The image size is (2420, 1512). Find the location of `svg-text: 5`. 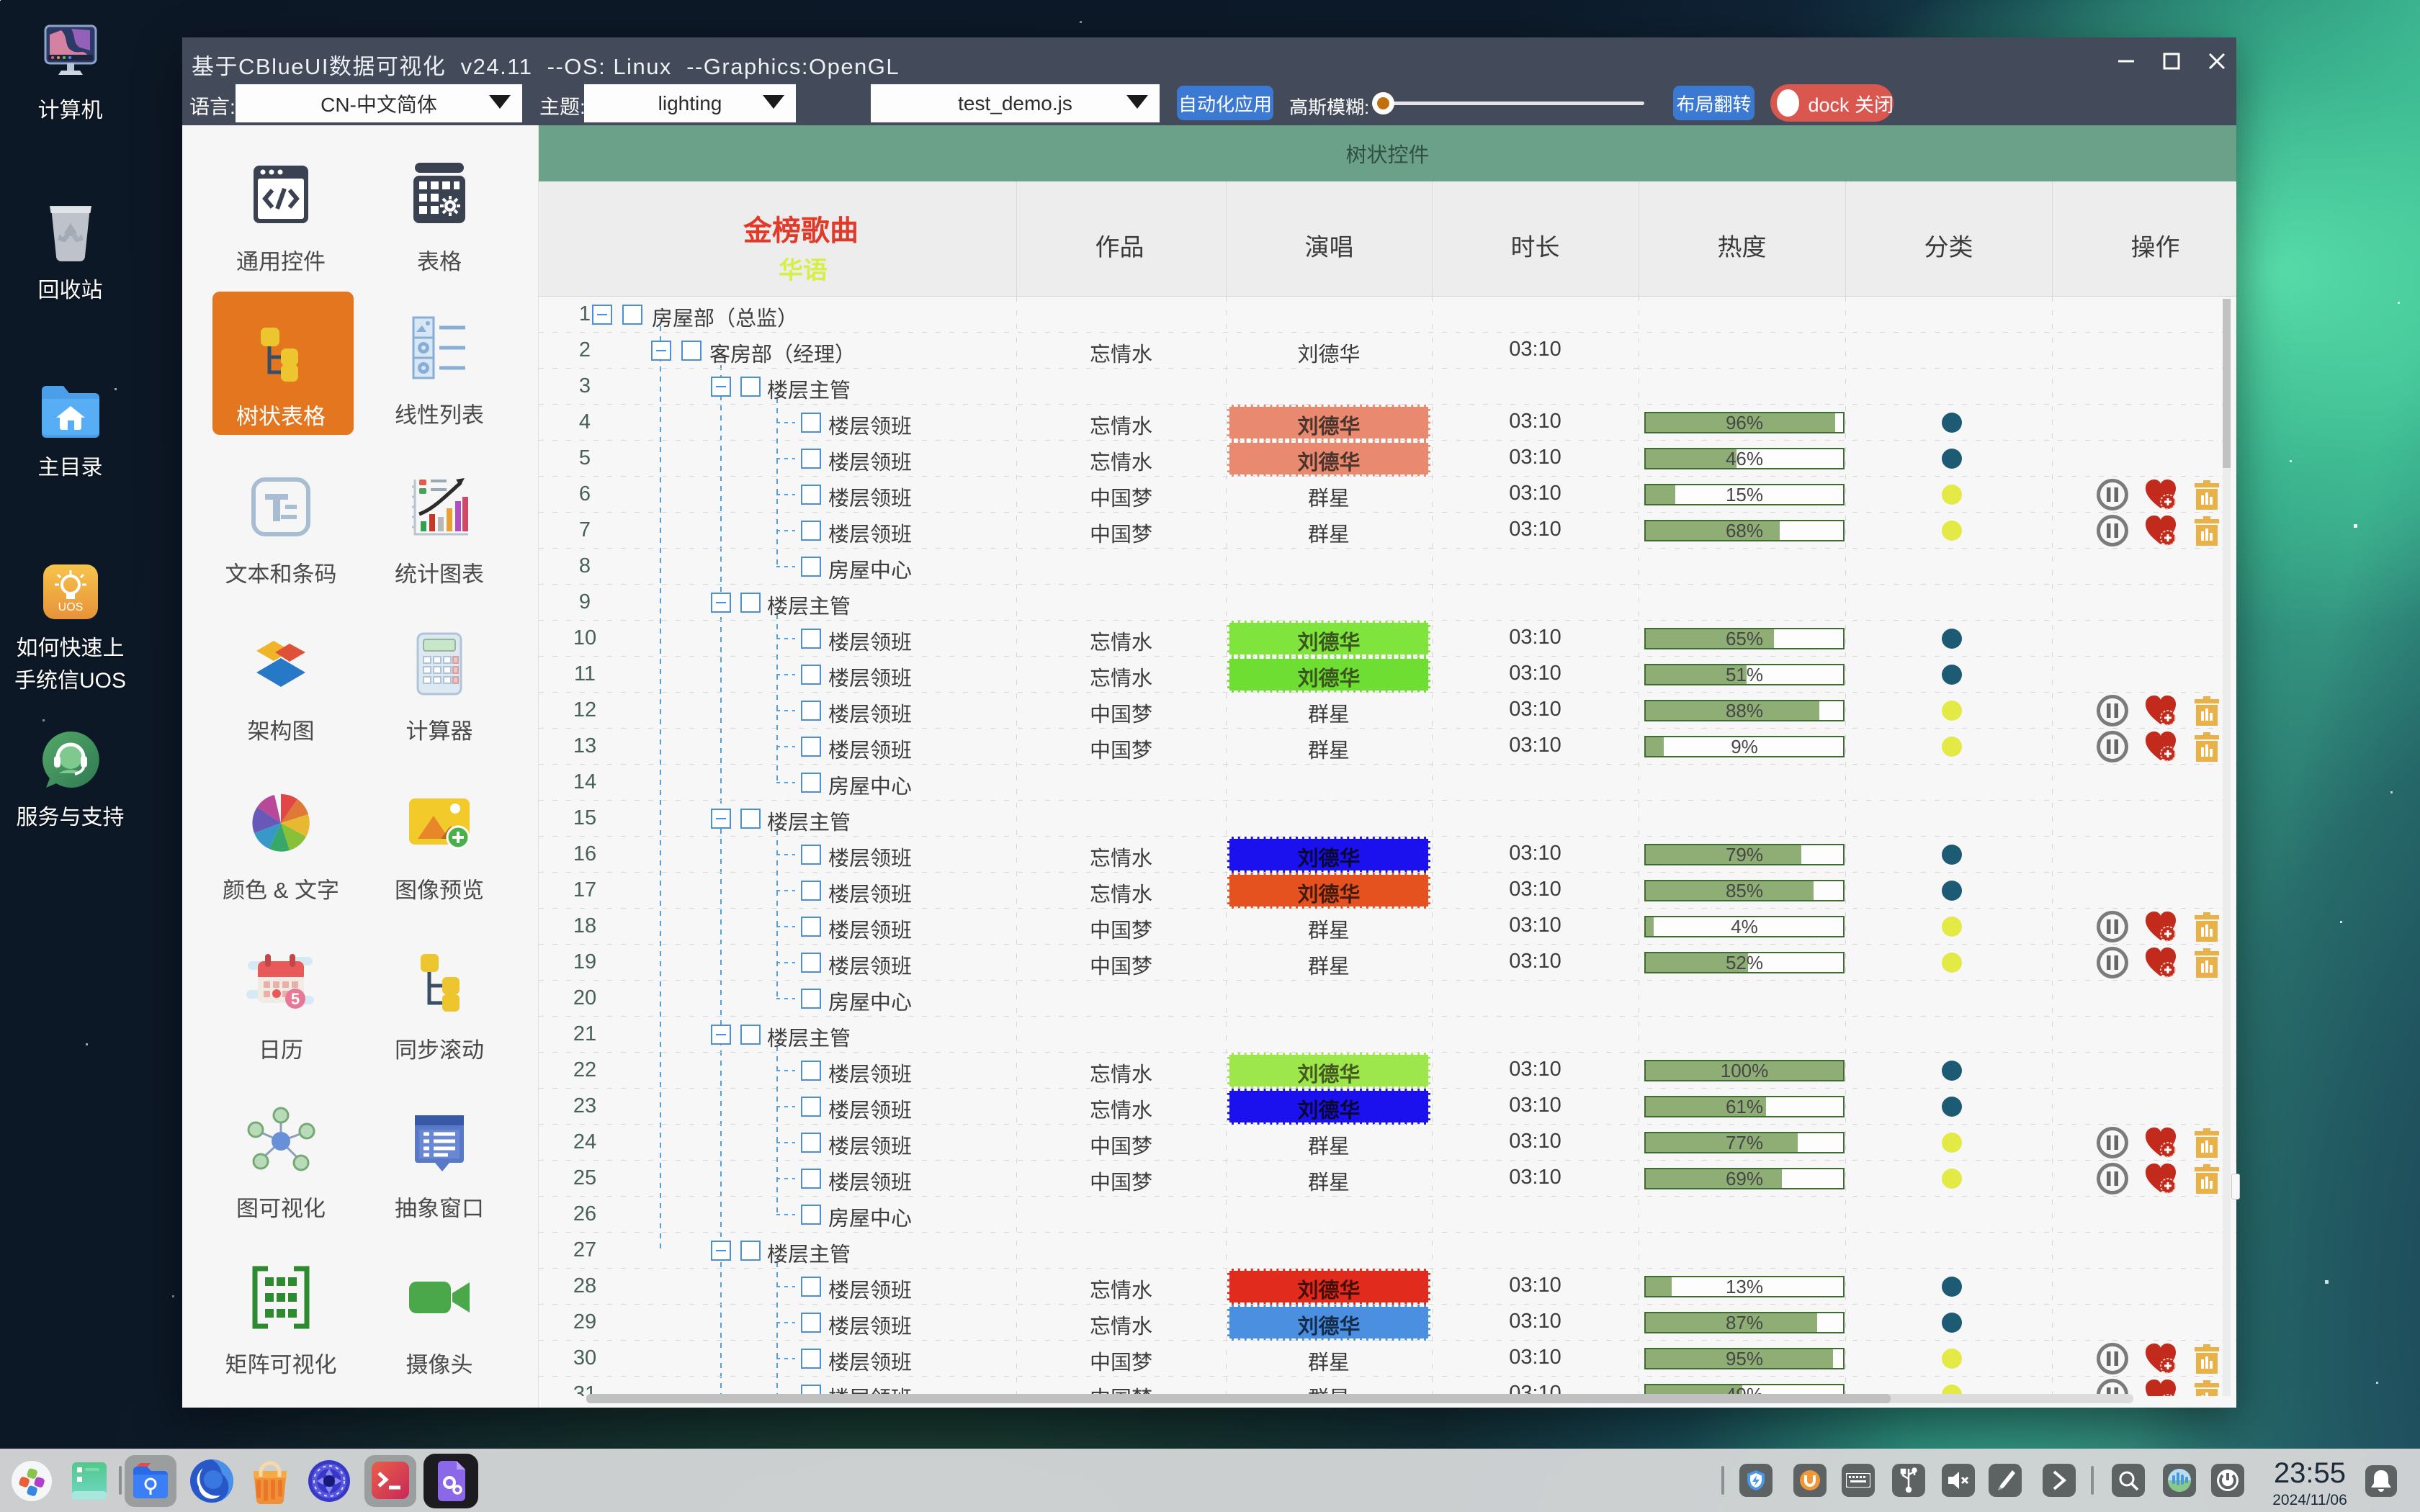

svg-text: 5 is located at coordinates (295, 999).